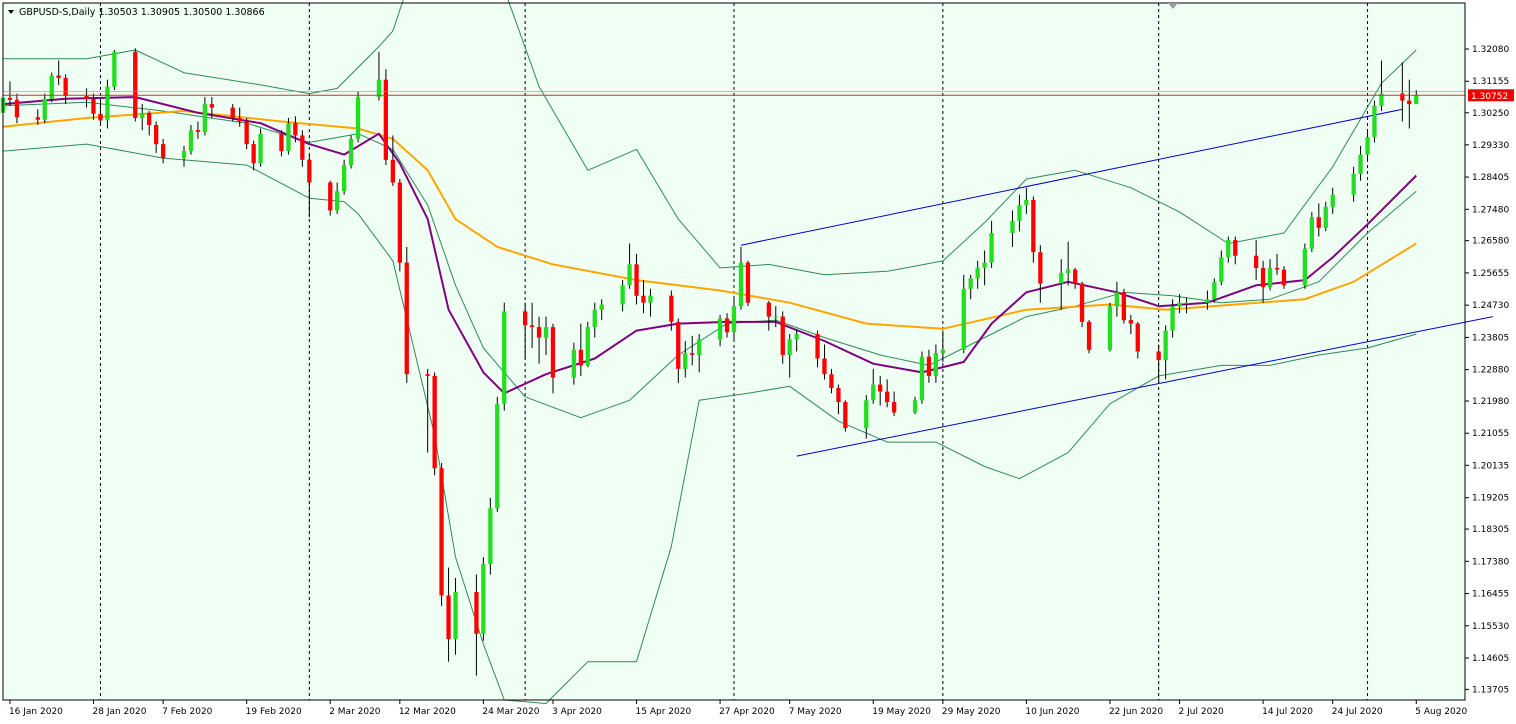 The image size is (1516, 724). Describe the element at coordinates (664, 712) in the screenshot. I see `x-tick-label: 15 Apr 2020` at that location.